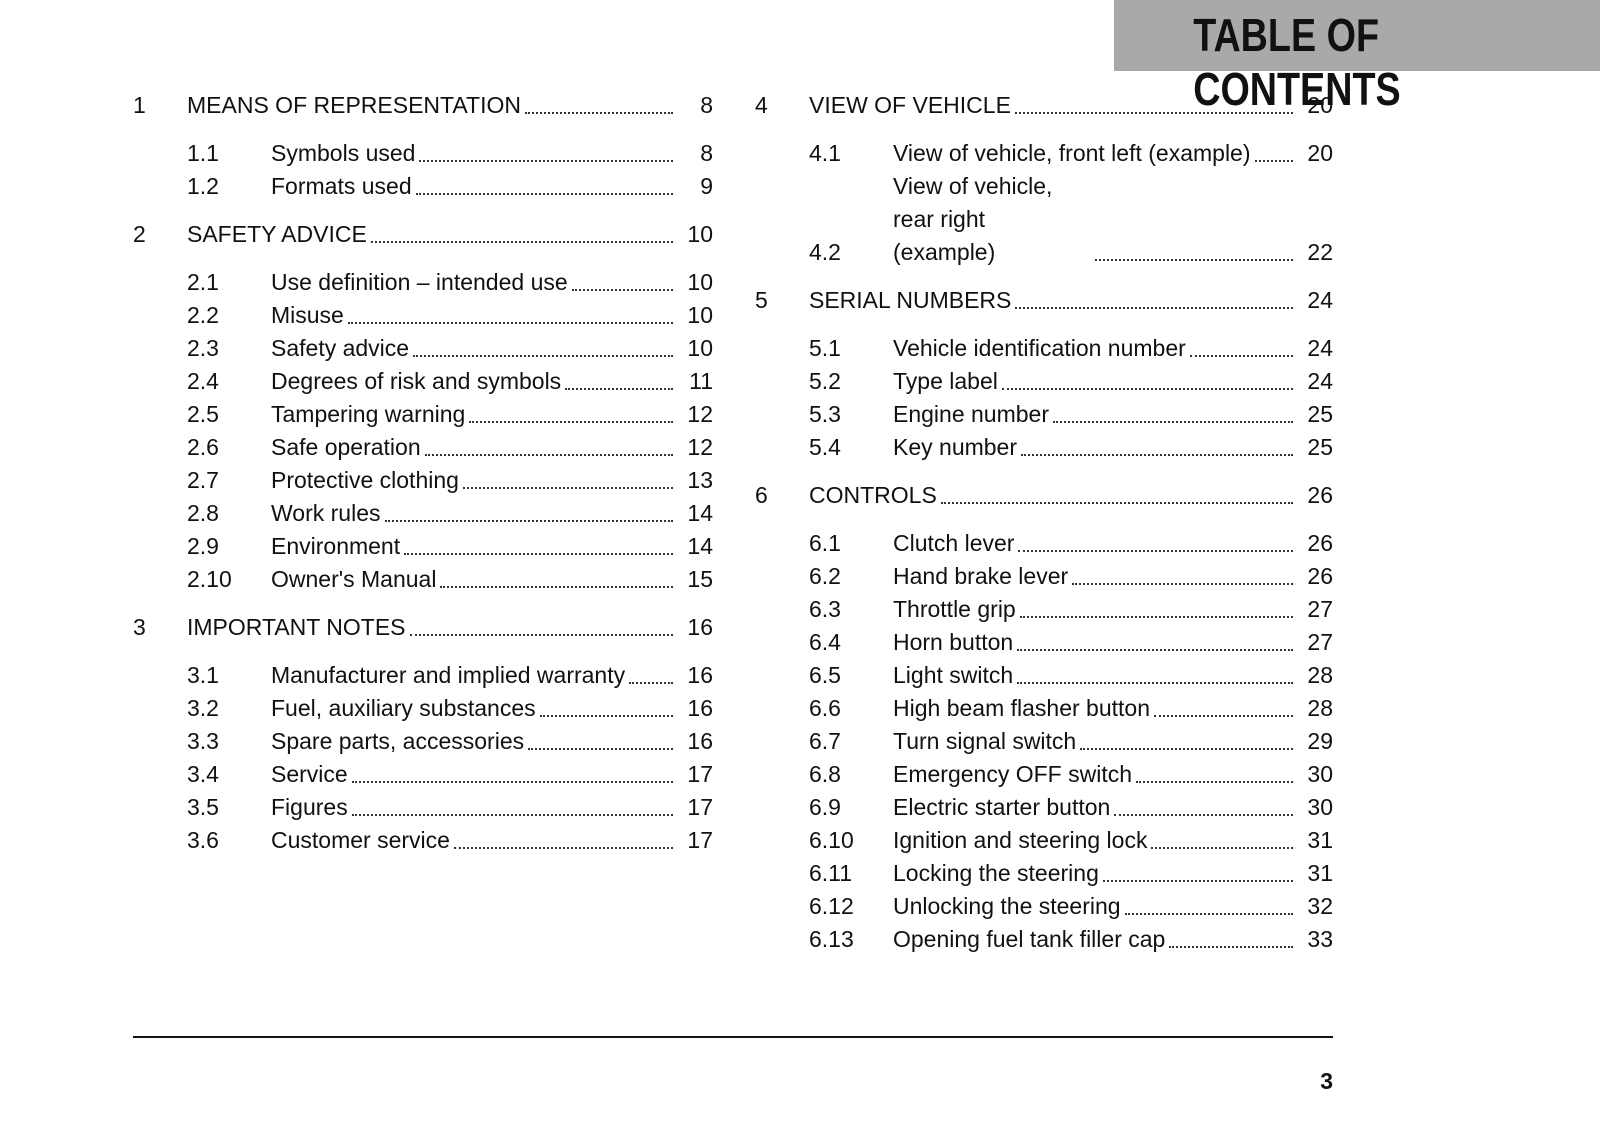 This screenshot has height=1132, width=1600. What do you see at coordinates (423, 105) in the screenshot?
I see `section-row: 1 MEANS OF REPRESENTATION 8` at bounding box center [423, 105].